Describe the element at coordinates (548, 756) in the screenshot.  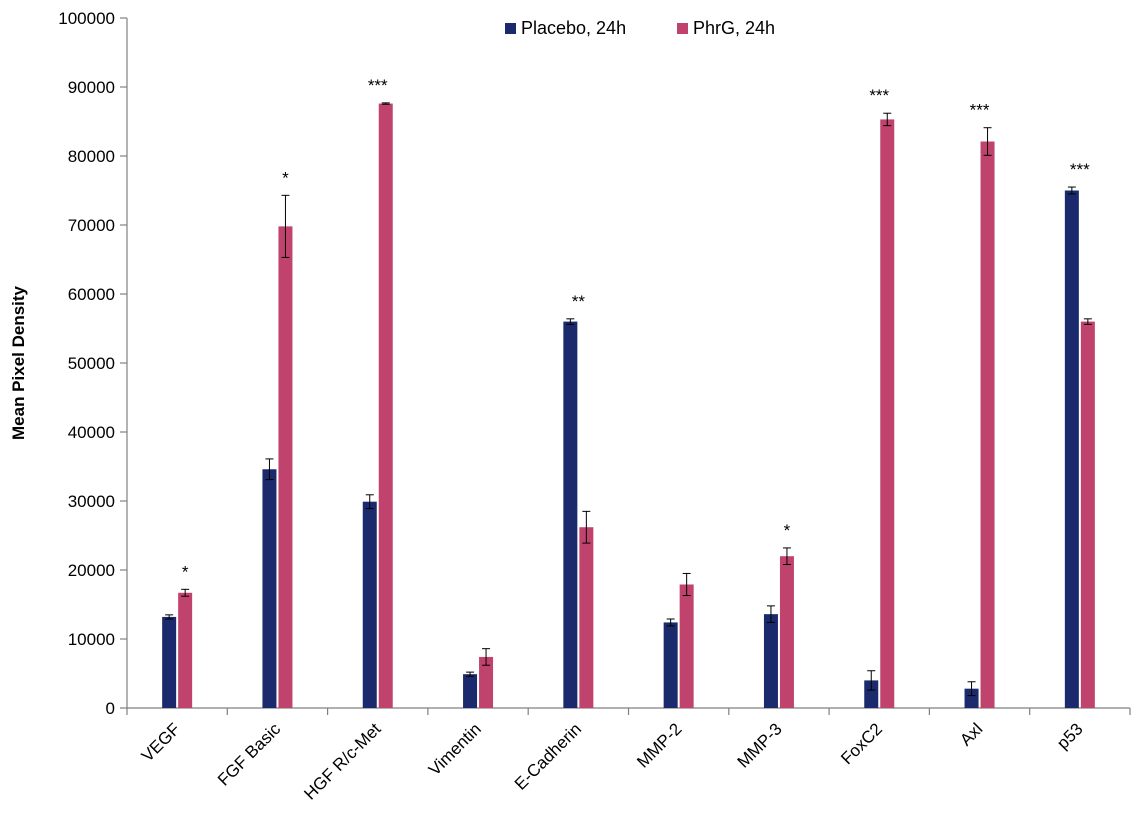
I see `x-tick-label: E-Cadherin` at that location.